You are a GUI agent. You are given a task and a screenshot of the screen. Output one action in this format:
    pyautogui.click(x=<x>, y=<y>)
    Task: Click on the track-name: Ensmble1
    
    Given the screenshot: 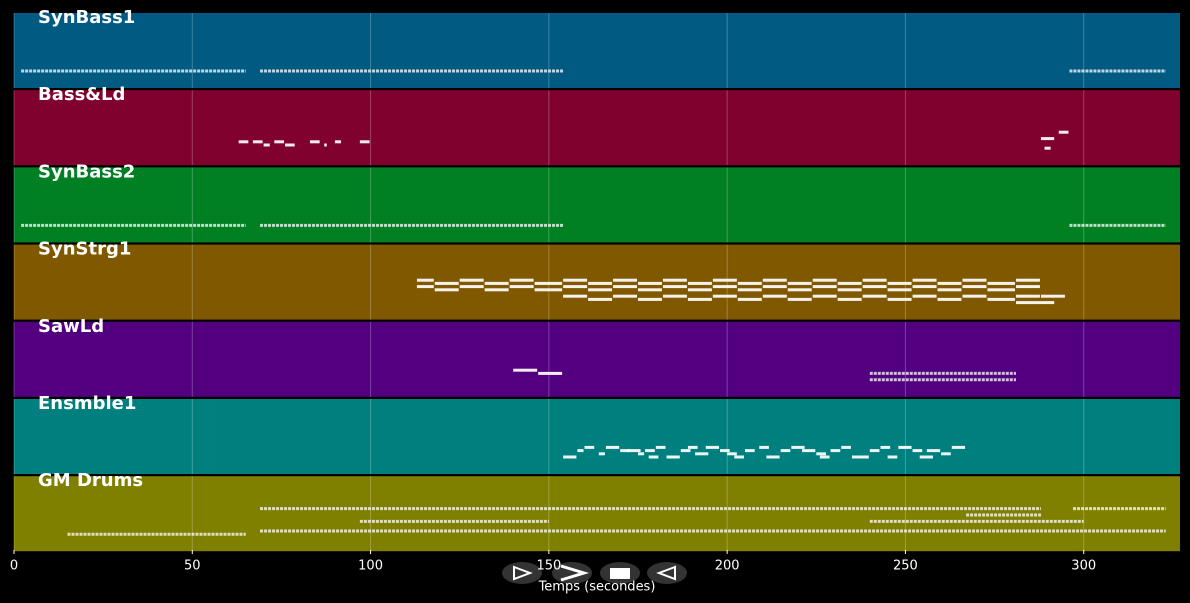 What is the action you would take?
    pyautogui.click(x=87, y=403)
    